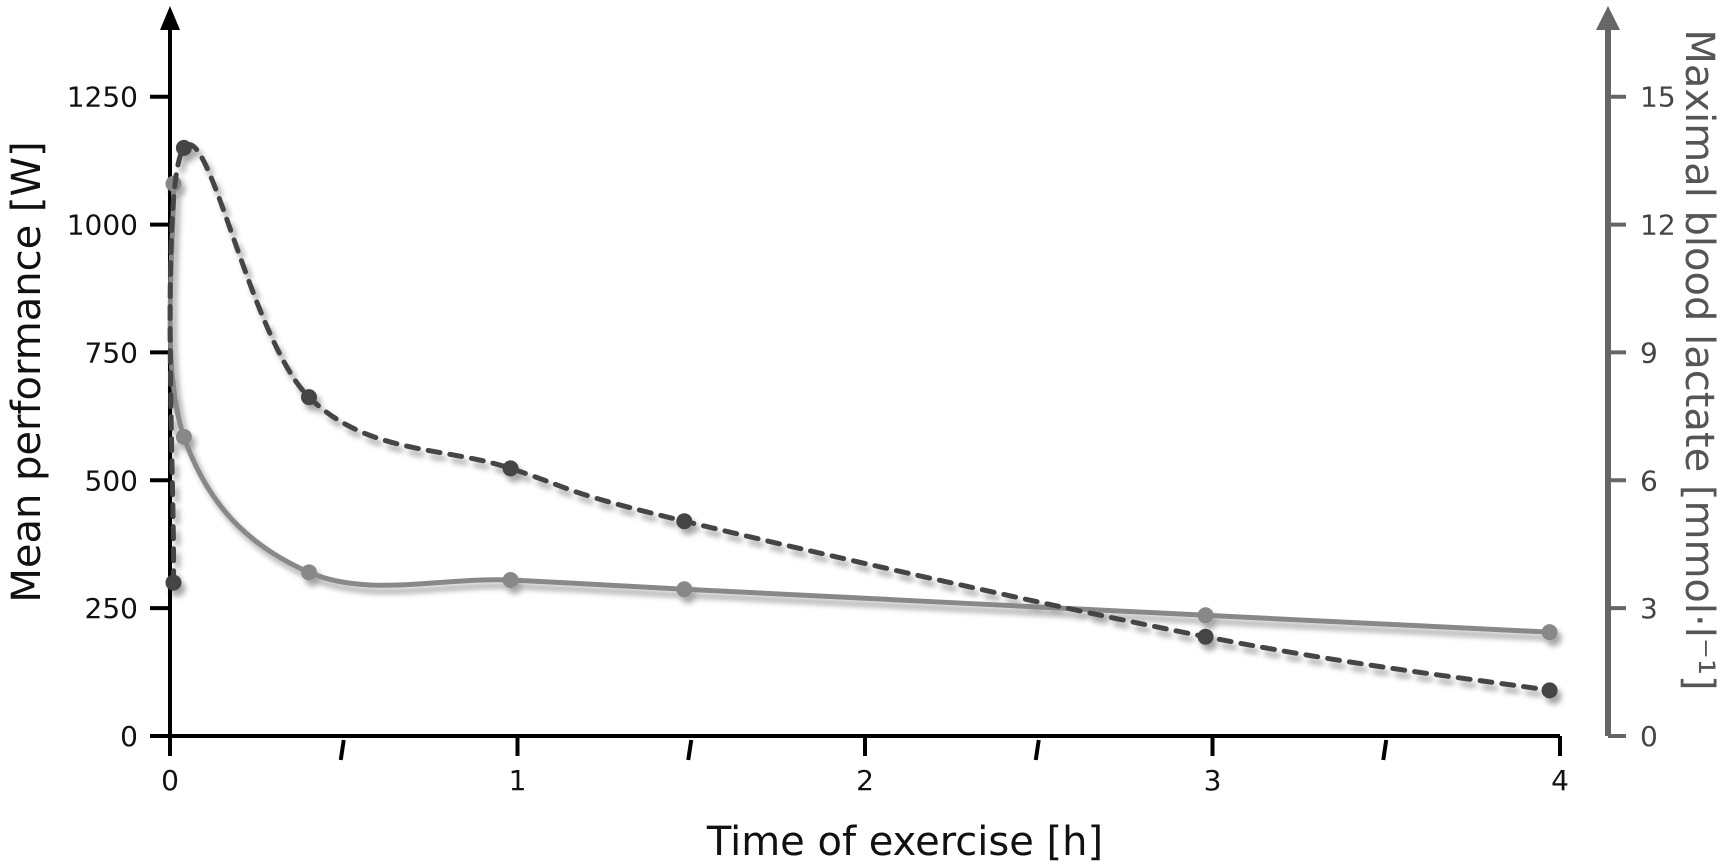 Image resolution: width=1732 pixels, height=868 pixels. I want to click on right-y-tick-label: 9, so click(1649, 352).